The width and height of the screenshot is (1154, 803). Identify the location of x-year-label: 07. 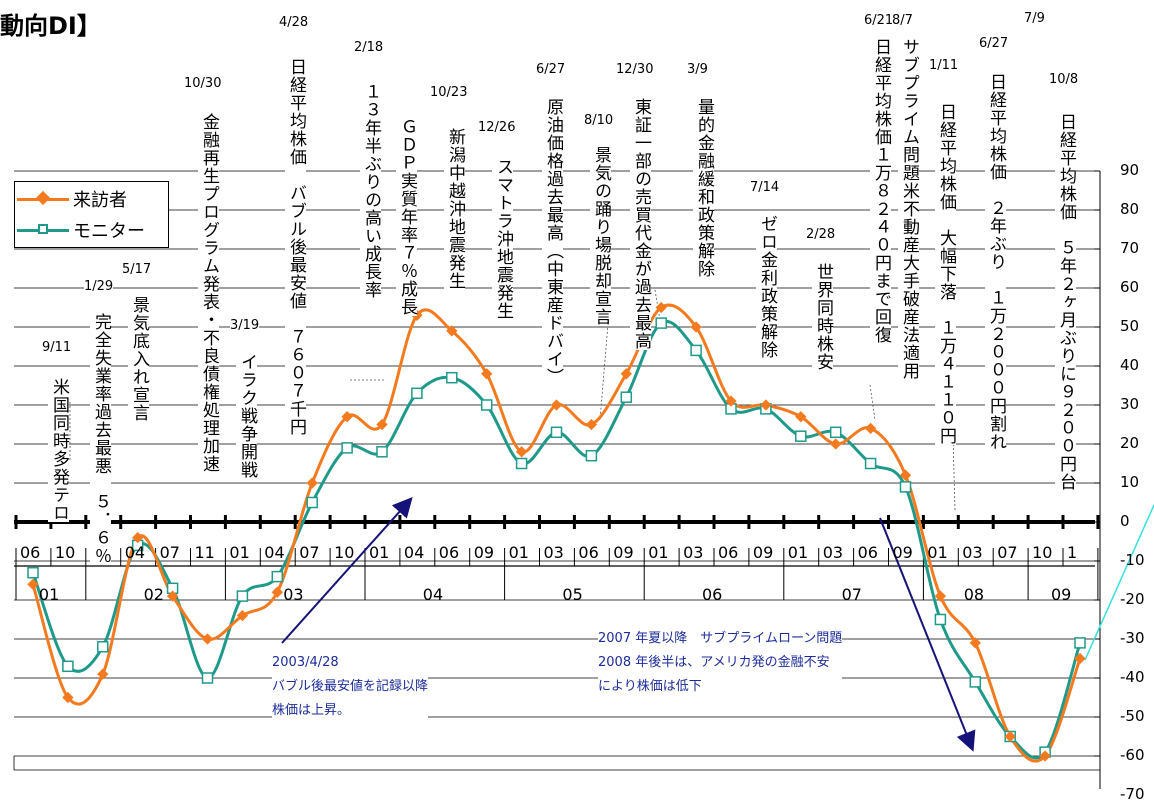
(851, 594).